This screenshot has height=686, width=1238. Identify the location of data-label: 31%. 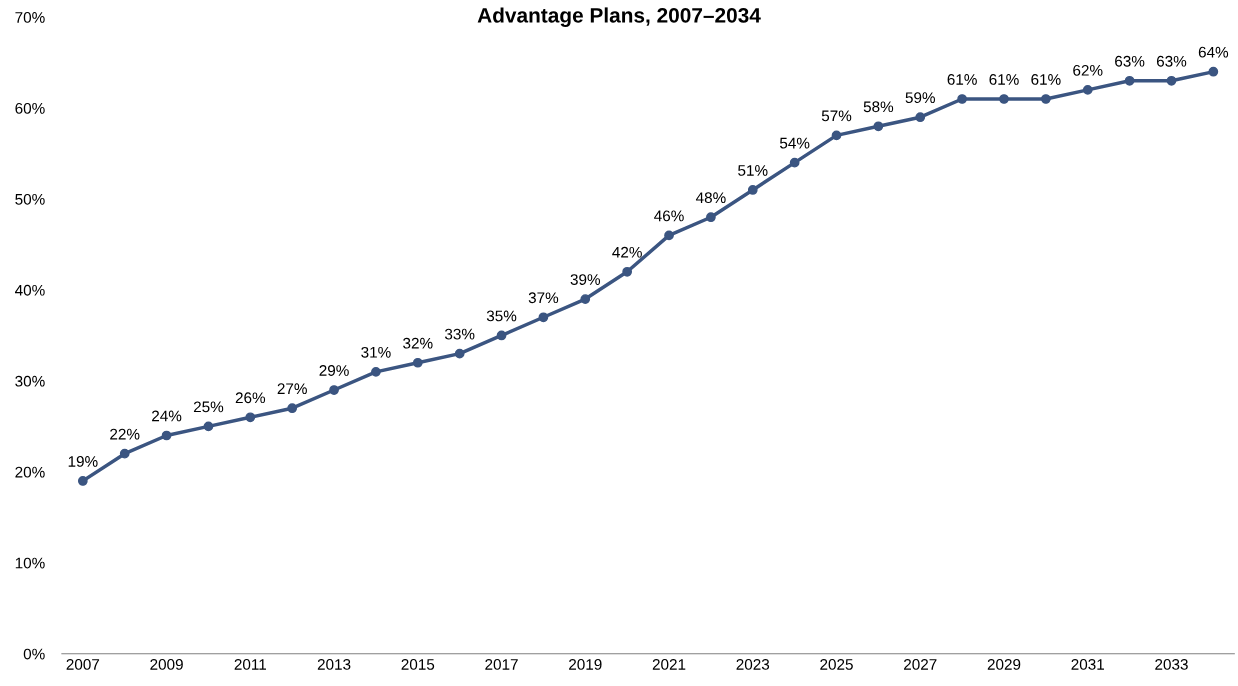
(376, 352).